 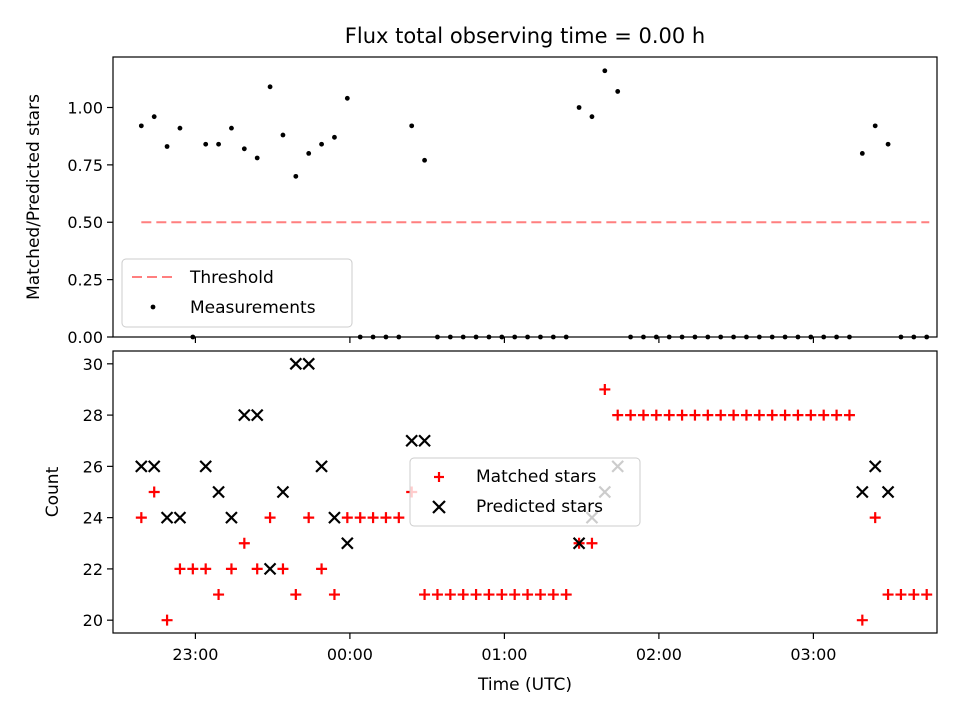 I want to click on measurements-legend-label: Measurements, so click(x=253, y=308).